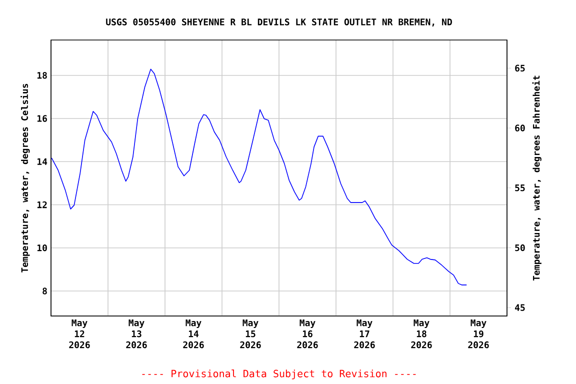 This screenshot has width=576, height=384. Describe the element at coordinates (519, 307) in the screenshot. I see `y2-tick-label: 45` at that location.